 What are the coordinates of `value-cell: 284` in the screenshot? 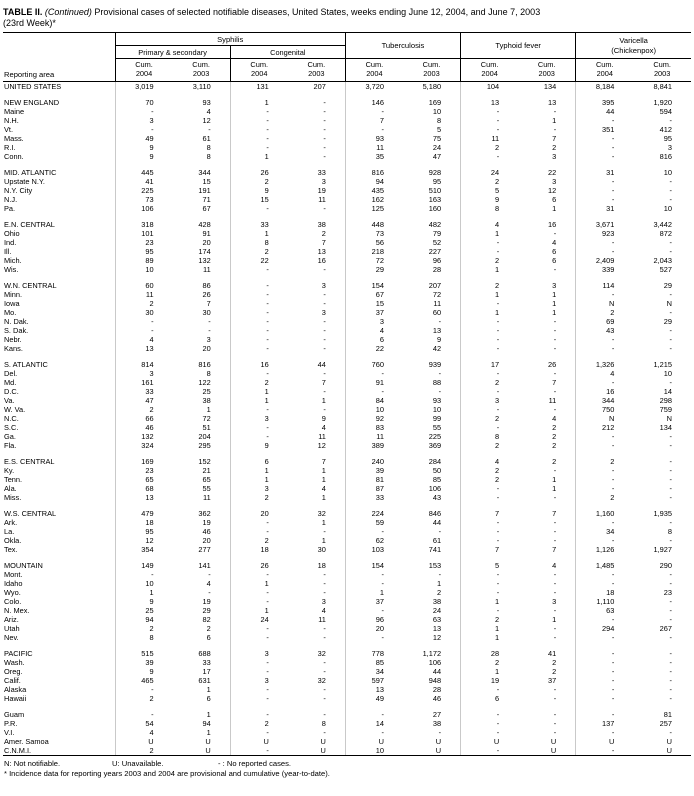 It's located at (435, 462).